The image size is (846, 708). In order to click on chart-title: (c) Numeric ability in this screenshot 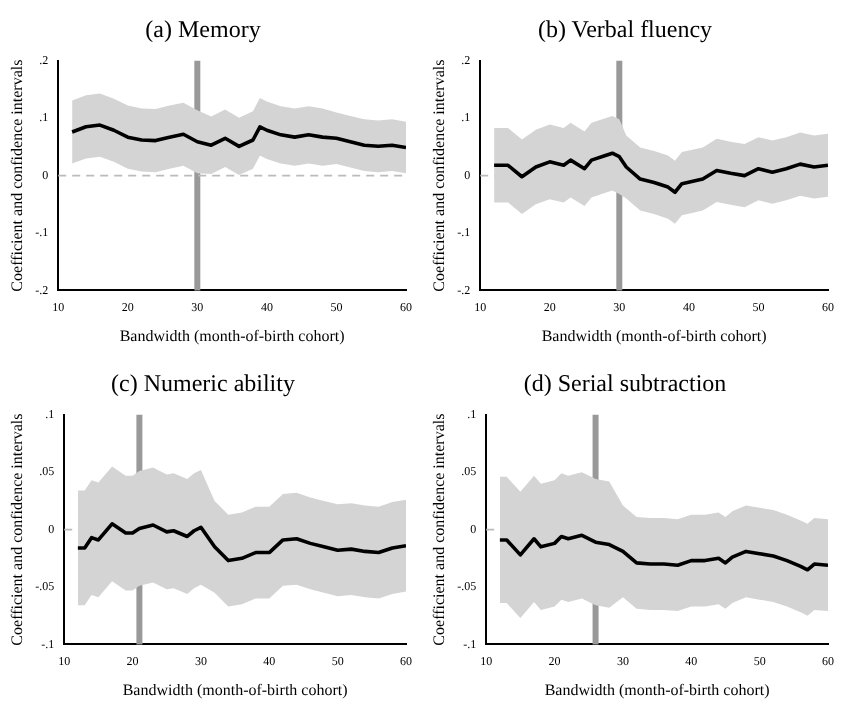, I will do `click(203, 382)`.